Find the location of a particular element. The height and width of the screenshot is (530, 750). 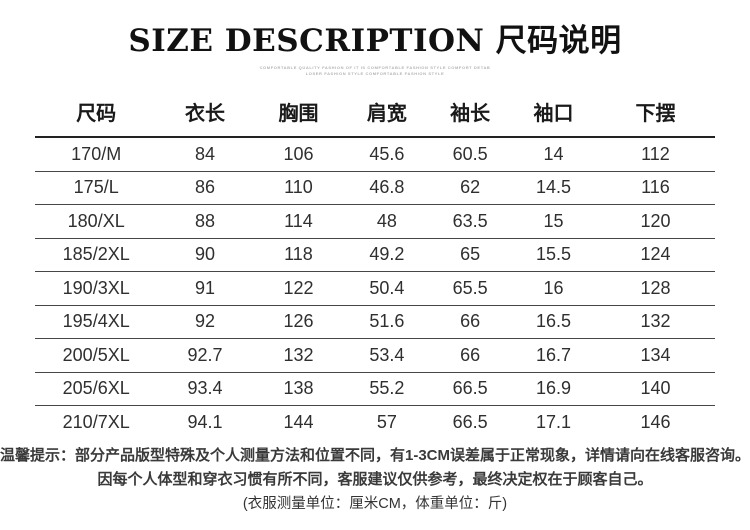

note-line-2: 因每个人体型和穿衣习惯有所不同，客服建议仅供参考，最终决定权在于顾客自己。 is located at coordinates (375, 479).